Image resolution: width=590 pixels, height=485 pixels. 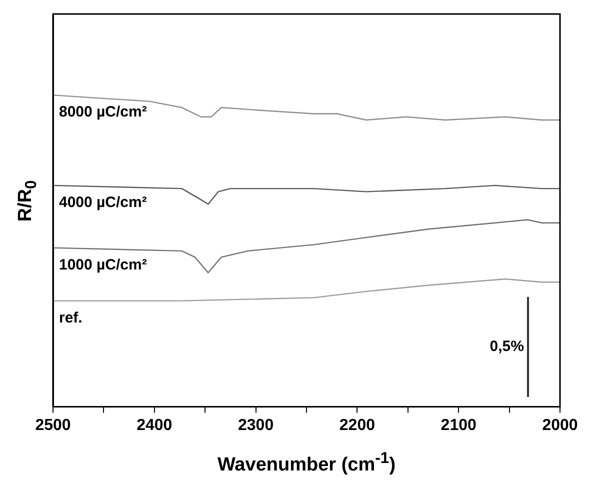 What do you see at coordinates (256, 425) in the screenshot?
I see `x-tick-label: 2300` at bounding box center [256, 425].